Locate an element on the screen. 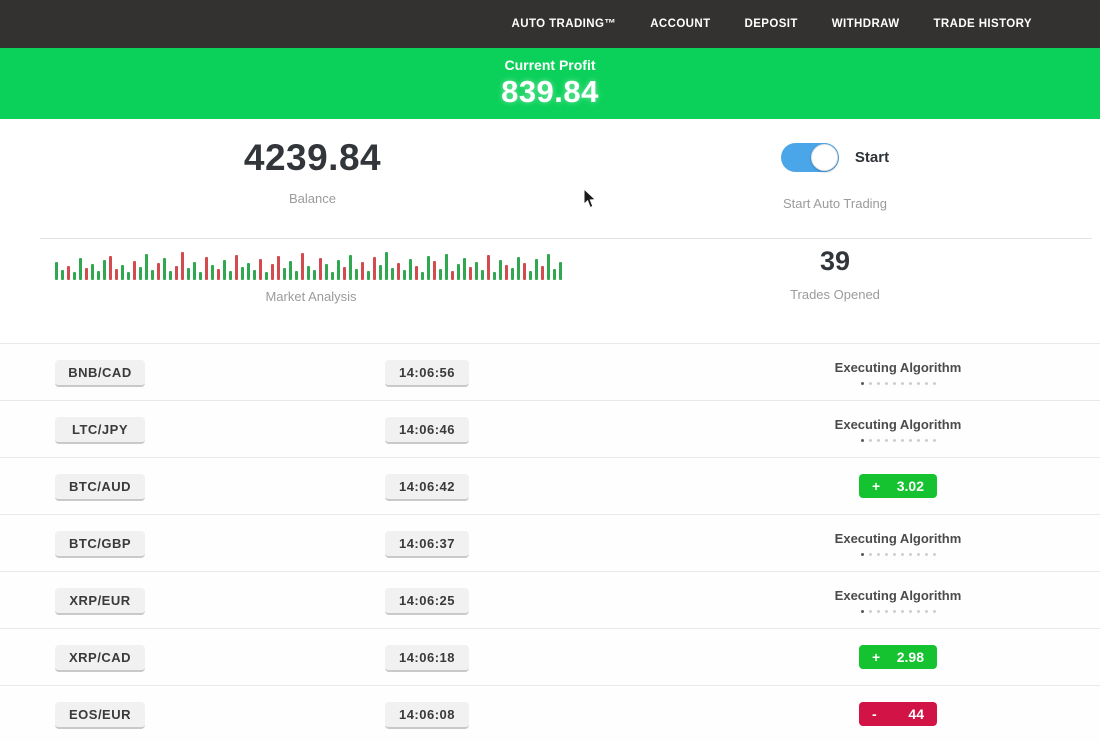 The image size is (1100, 742). trade-status: +3.02 is located at coordinates (898, 486).